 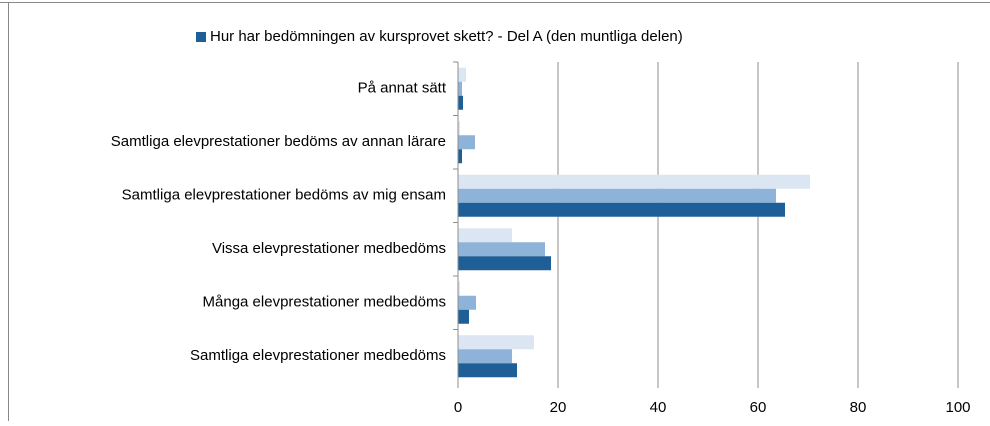 I want to click on y-tick-label: På annat sätt, so click(x=402, y=88).